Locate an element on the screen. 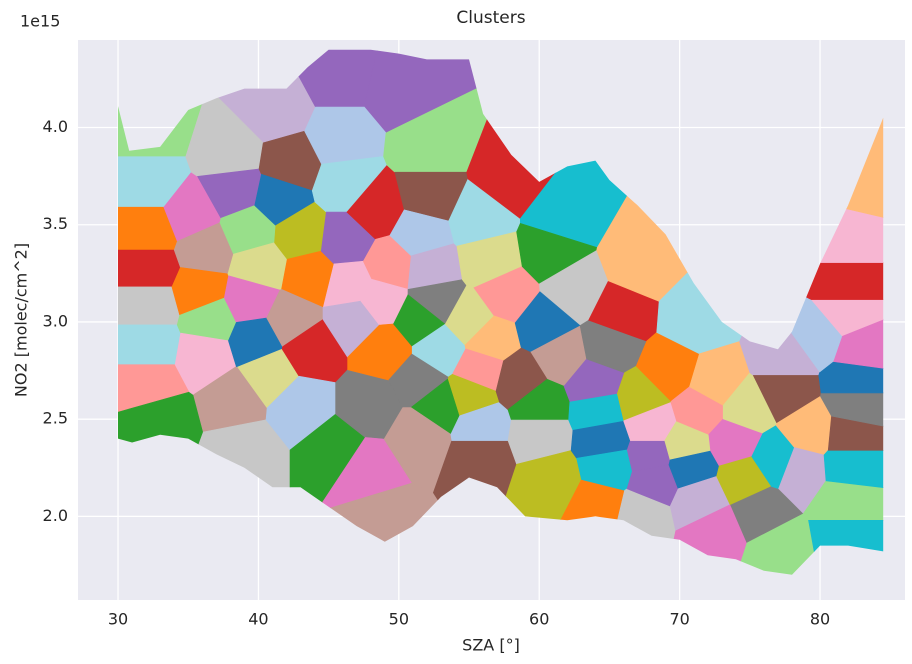  x-tick-label: 40 is located at coordinates (258, 619).